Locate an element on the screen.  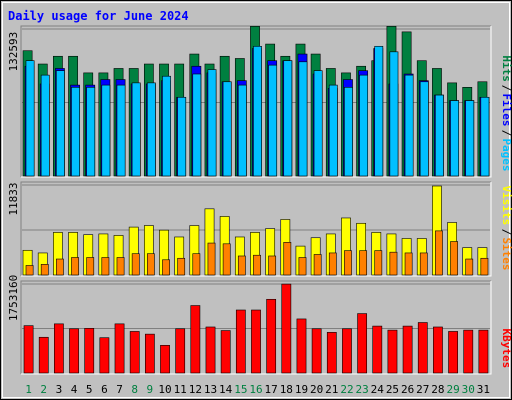
legend-files: Files is located at coordinates (506, 109).